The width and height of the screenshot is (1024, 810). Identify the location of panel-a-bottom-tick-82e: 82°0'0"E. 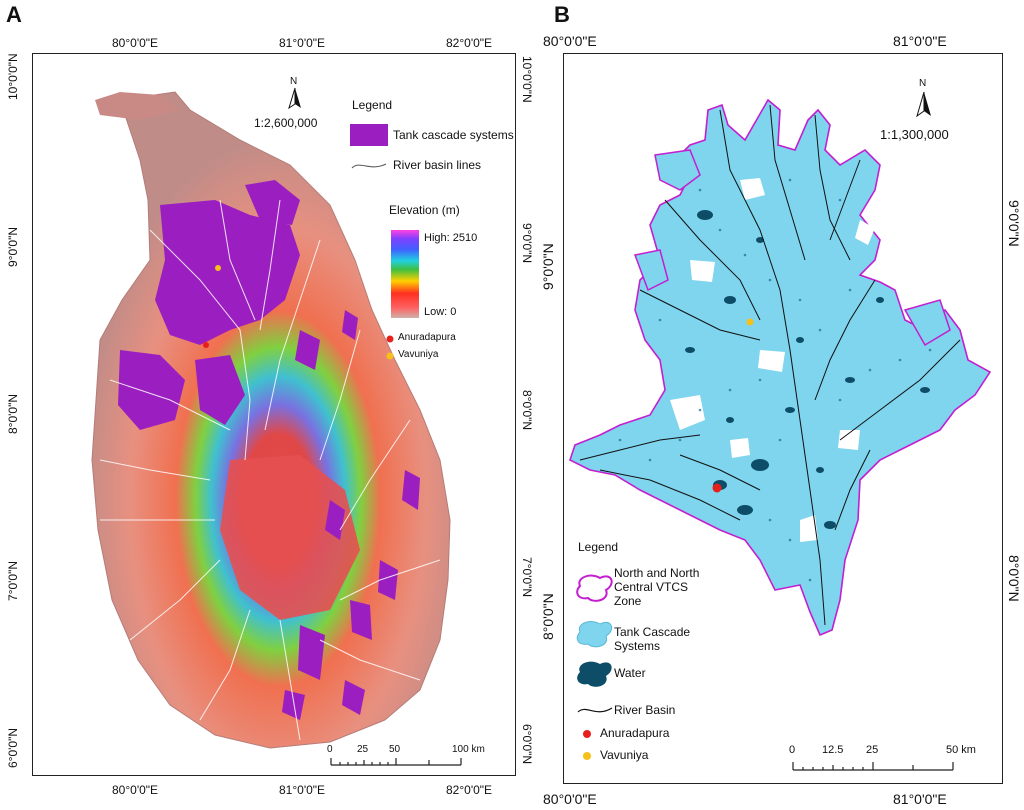
(469, 790).